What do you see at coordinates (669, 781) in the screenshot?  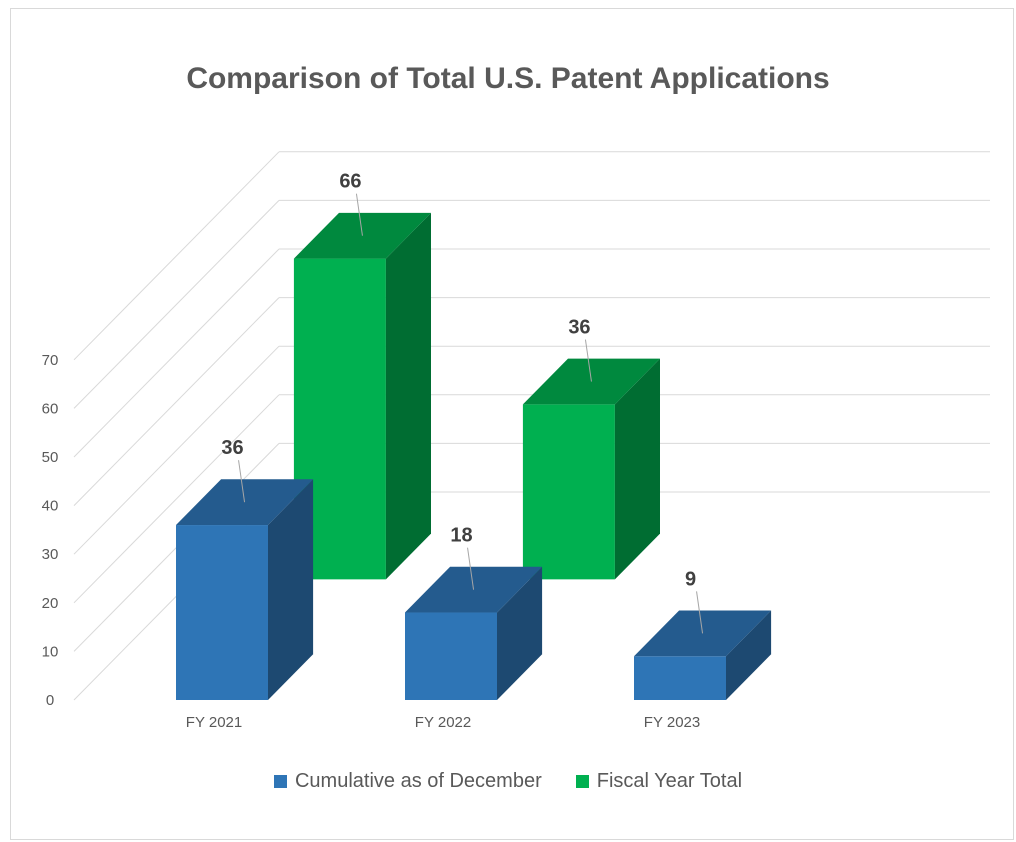 I see `legend-label-fiscal-year-total: Fiscal Year Total` at bounding box center [669, 781].